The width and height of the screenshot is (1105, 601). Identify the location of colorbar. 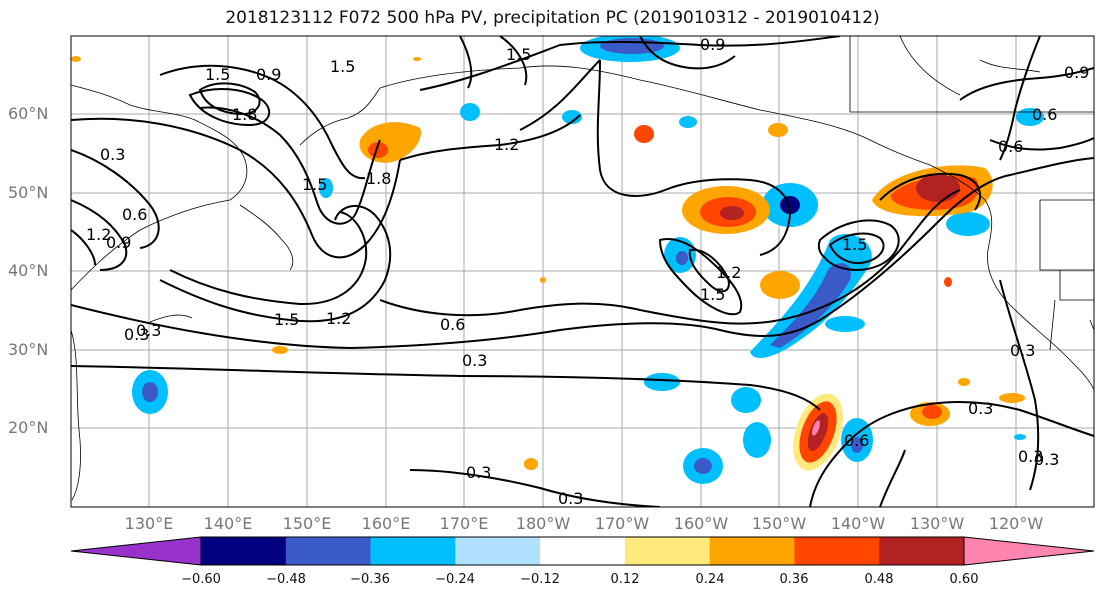
(582, 551).